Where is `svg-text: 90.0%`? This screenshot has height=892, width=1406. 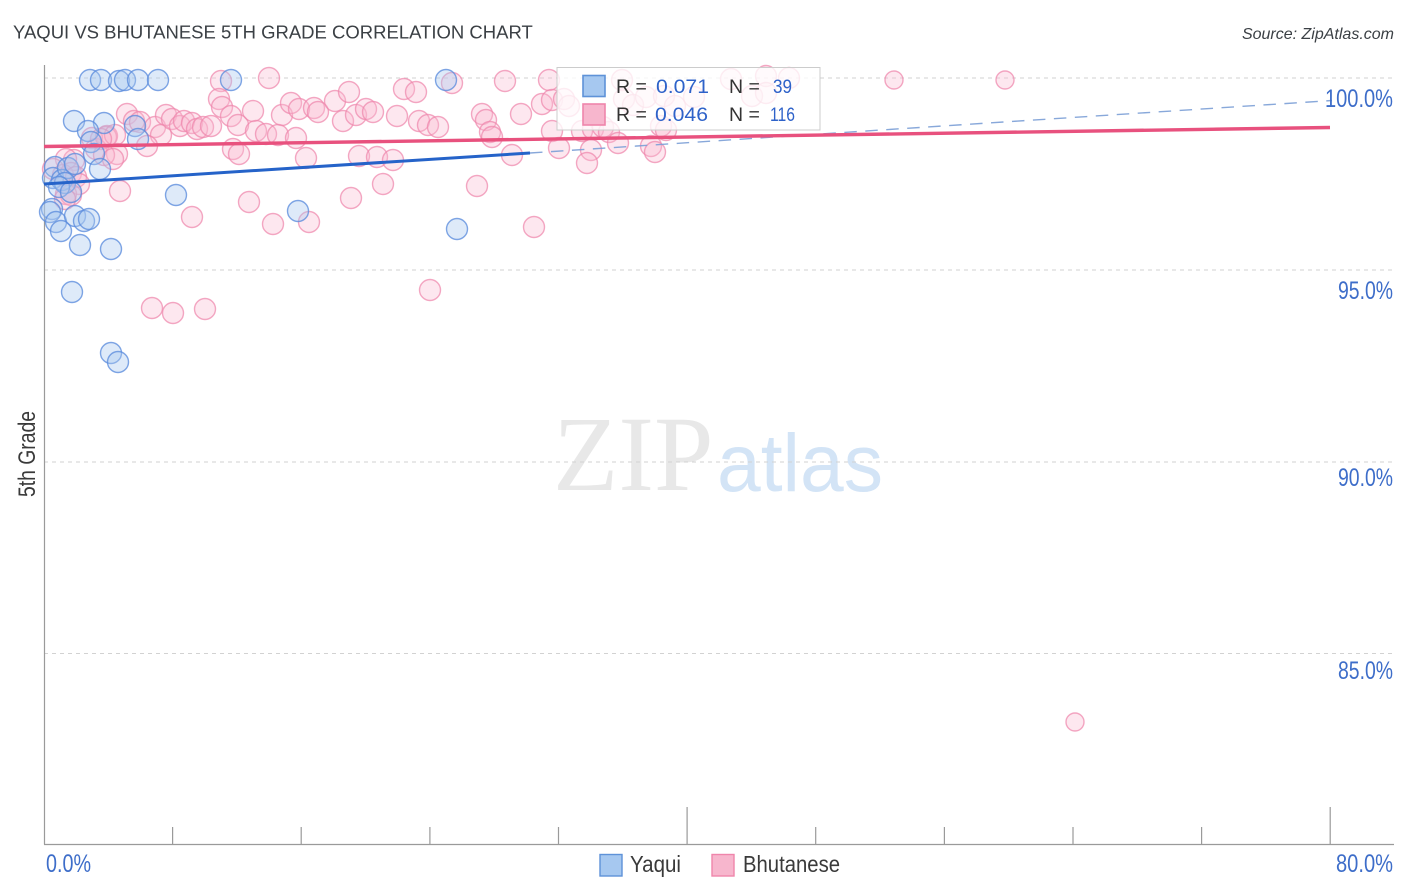
svg-text: 90.0% is located at coordinates (1365, 478).